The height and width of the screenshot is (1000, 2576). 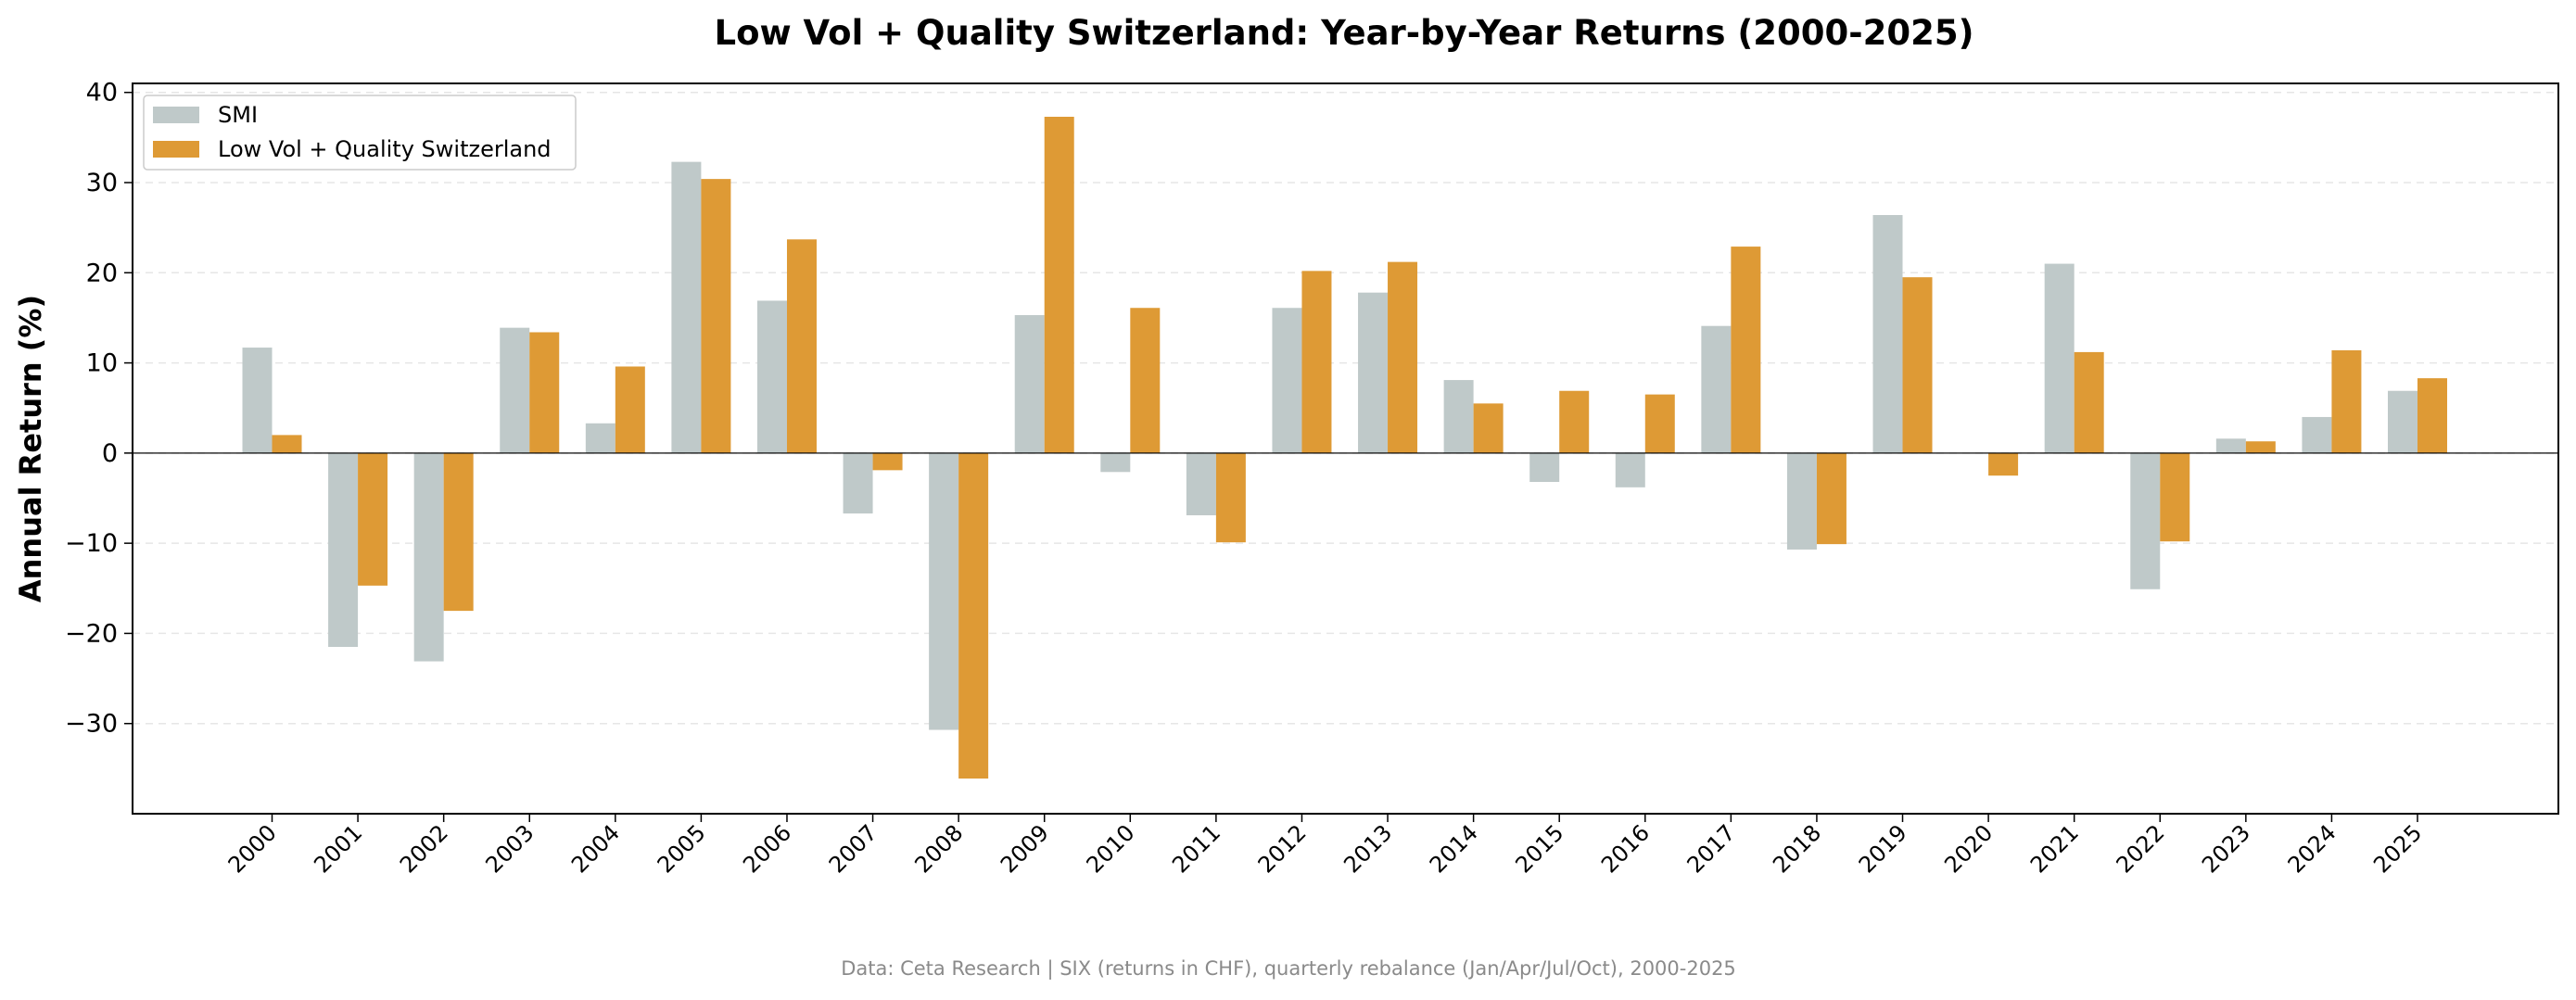 I want to click on x-tick-label: 2013, so click(x=1368, y=848).